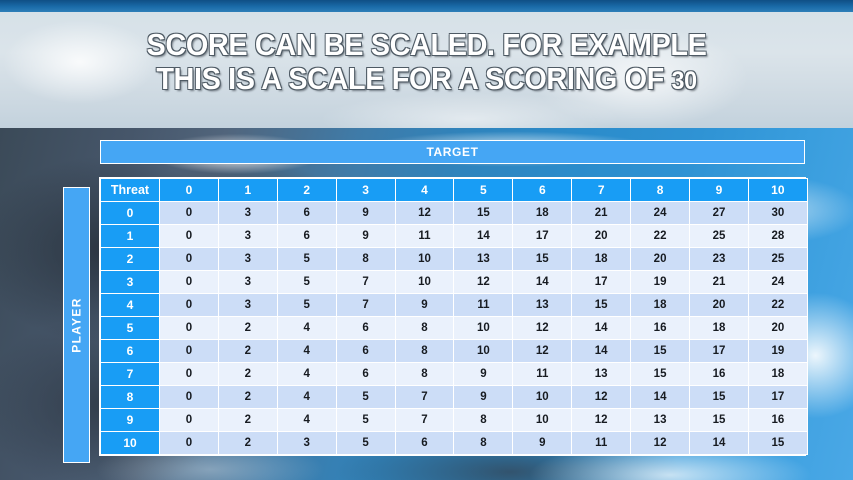 The height and width of the screenshot is (480, 853). Describe the element at coordinates (189, 190) in the screenshot. I see `column-header-0: 0` at that location.